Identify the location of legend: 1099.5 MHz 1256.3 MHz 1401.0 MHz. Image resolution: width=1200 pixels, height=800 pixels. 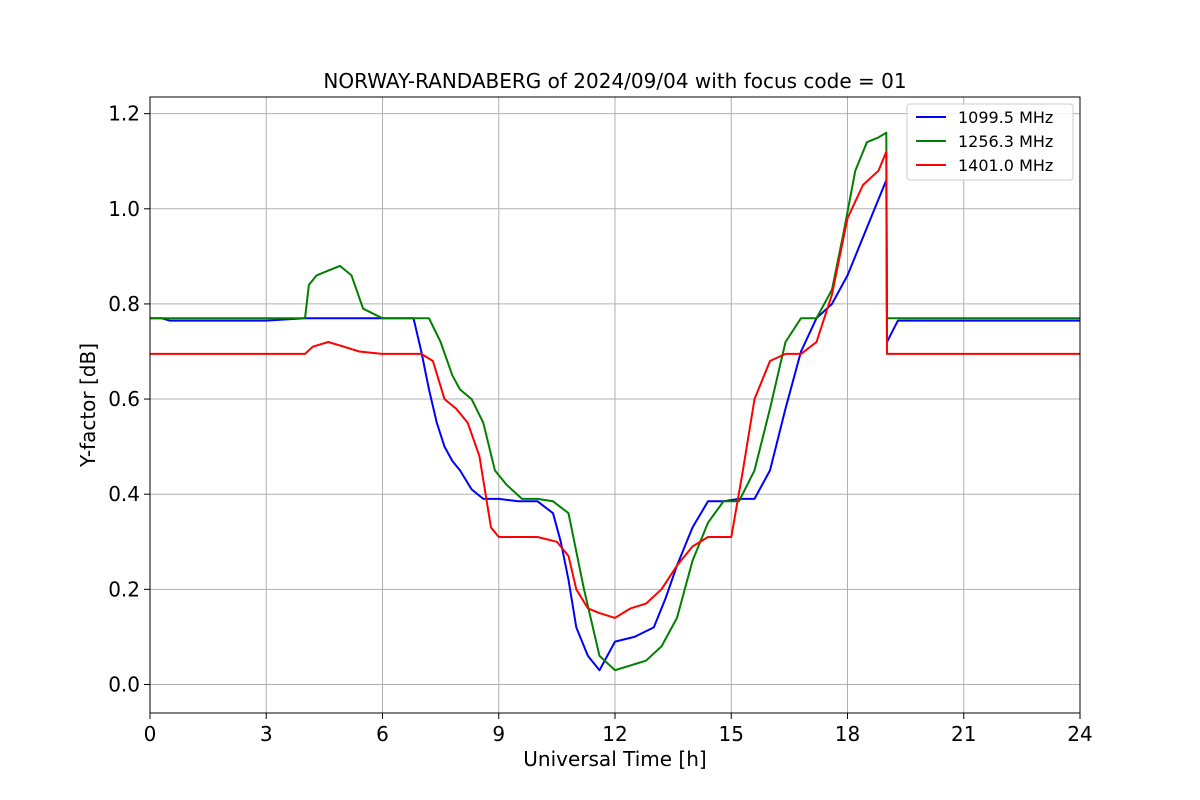
(990, 142).